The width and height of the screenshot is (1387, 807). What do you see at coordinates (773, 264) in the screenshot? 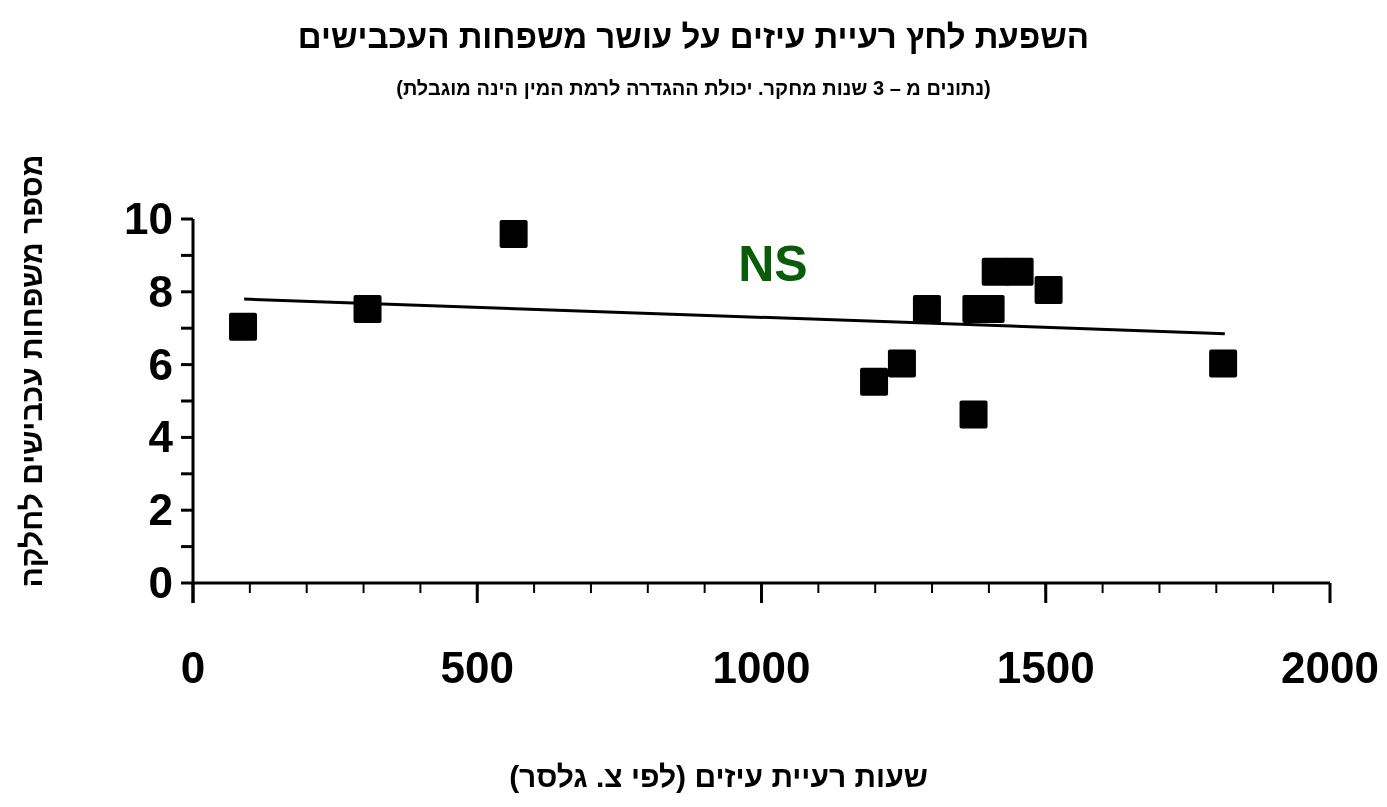
I see `annotation: NS` at bounding box center [773, 264].